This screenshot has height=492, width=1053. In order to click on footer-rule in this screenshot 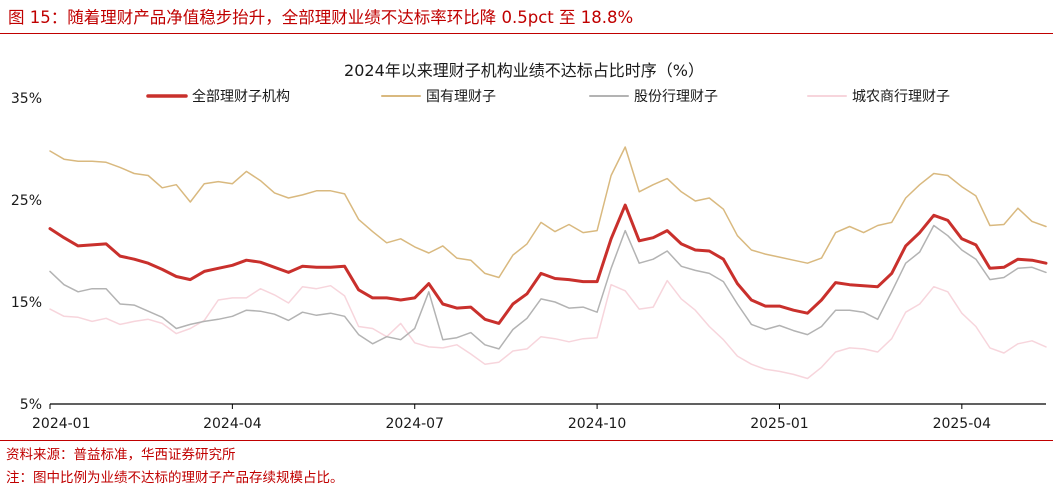, I will do `click(526, 440)`.